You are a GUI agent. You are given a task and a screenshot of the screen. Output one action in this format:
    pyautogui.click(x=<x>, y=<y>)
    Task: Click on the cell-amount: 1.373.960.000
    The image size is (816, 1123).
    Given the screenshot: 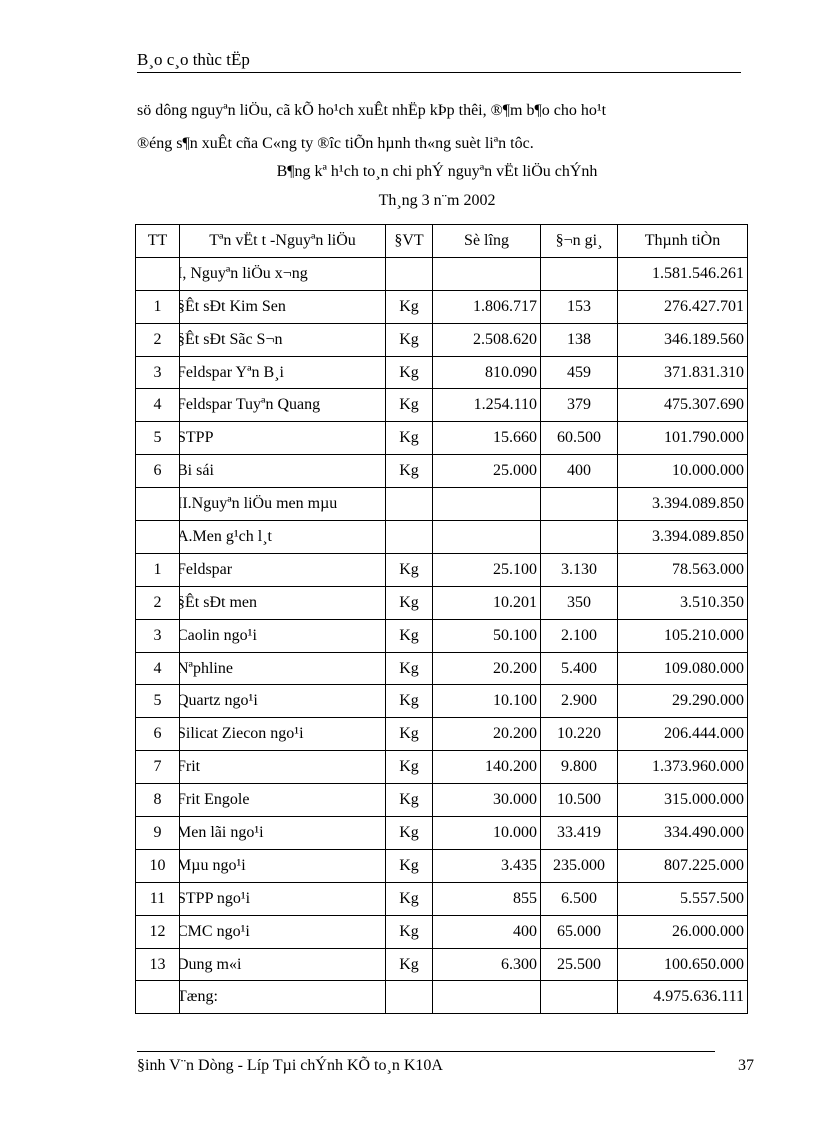 What is the action you would take?
    pyautogui.click(x=682, y=767)
    